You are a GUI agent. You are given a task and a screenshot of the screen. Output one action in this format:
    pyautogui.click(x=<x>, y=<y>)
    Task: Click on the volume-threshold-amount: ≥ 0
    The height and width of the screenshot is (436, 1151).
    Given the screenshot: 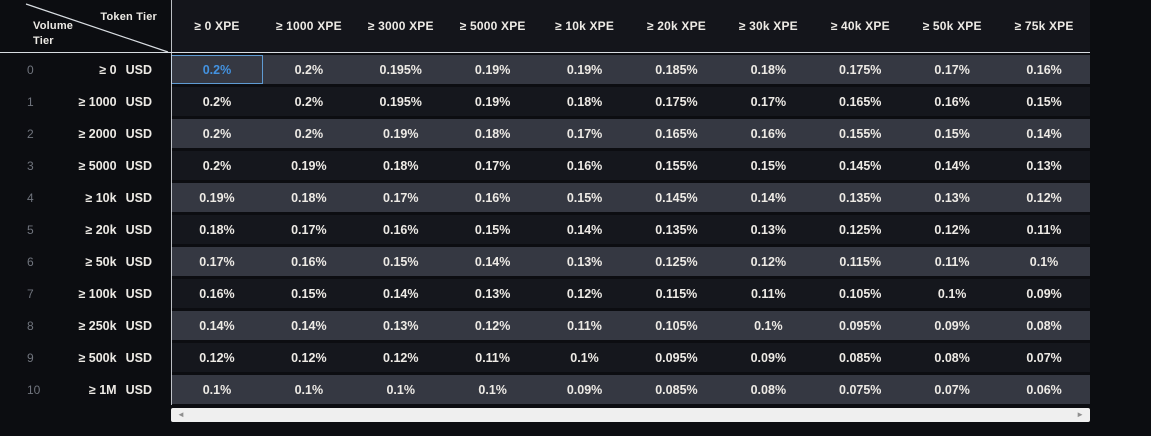 What is the action you would take?
    pyautogui.click(x=108, y=69)
    